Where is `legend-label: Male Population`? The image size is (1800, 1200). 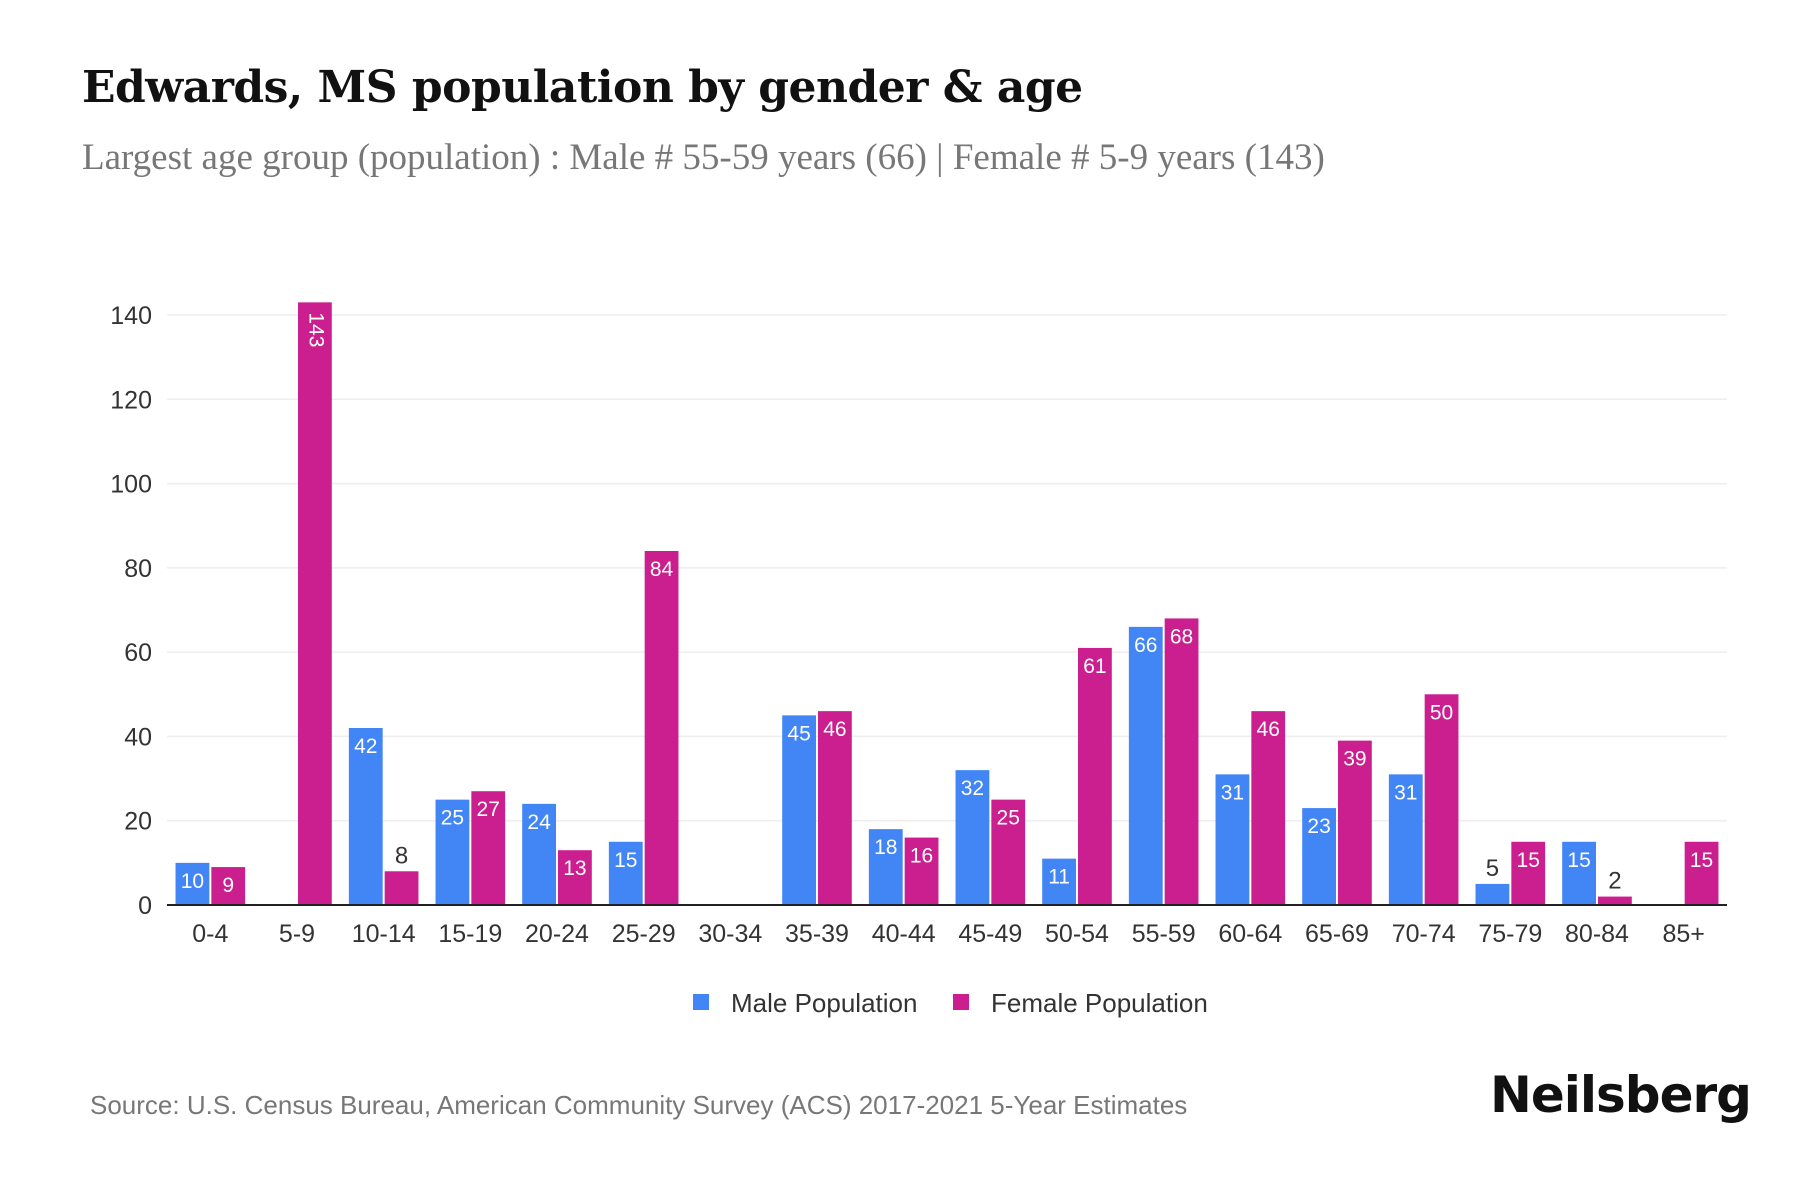 legend-label: Male Population is located at coordinates (824, 1003).